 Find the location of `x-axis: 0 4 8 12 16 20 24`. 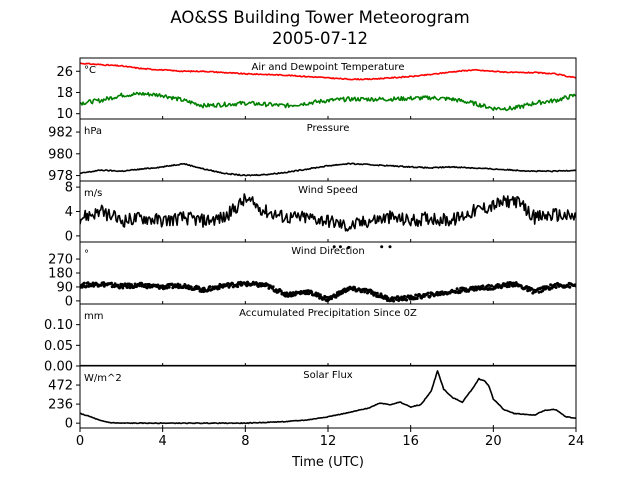

x-axis: 0 4 8 12 16 20 24 is located at coordinates (330, 438).